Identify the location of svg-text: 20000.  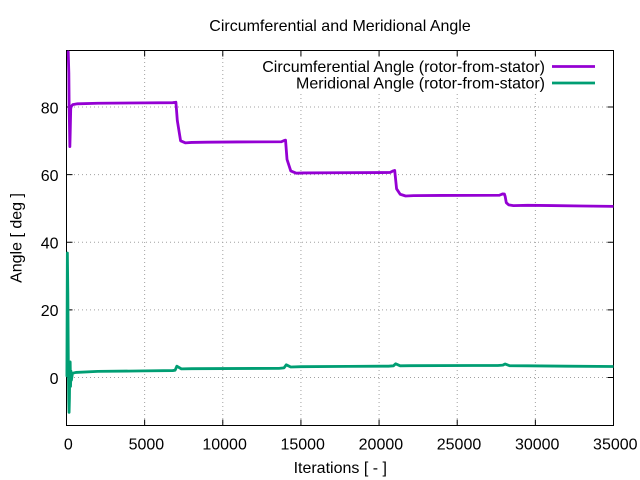
(381, 445).